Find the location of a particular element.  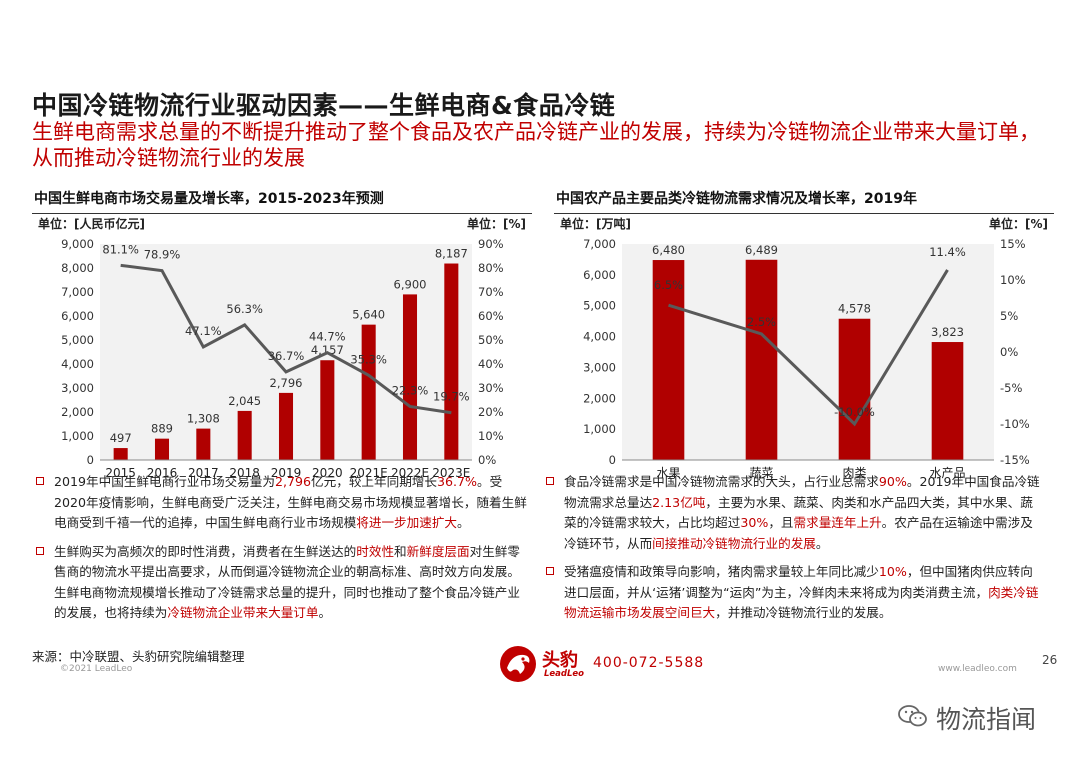

growth-rate-label: 47.1% is located at coordinates (203, 331).